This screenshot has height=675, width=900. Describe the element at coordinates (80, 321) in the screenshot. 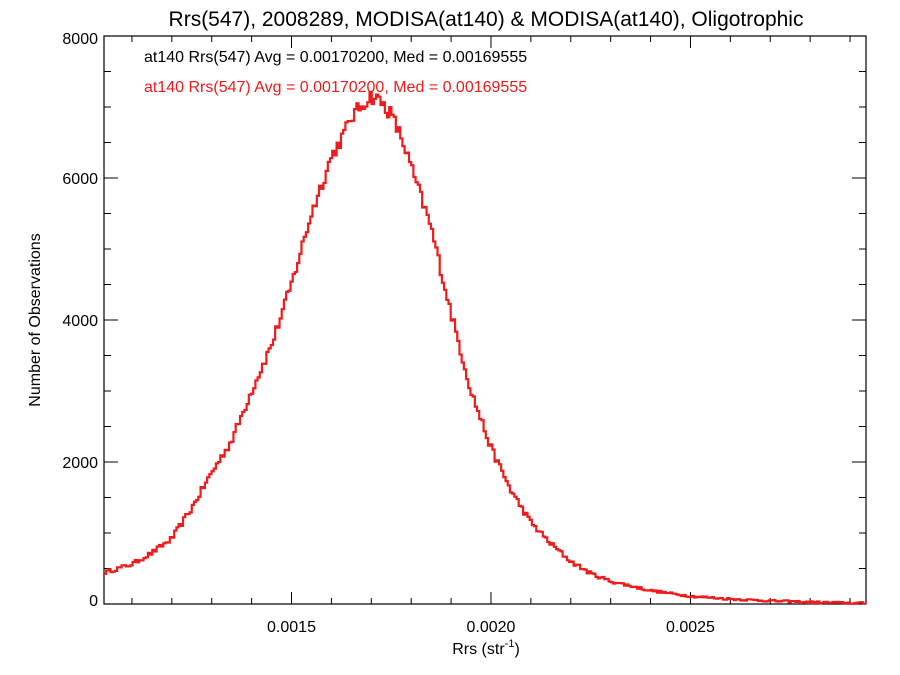

I see `y-tick-label: 4000` at that location.